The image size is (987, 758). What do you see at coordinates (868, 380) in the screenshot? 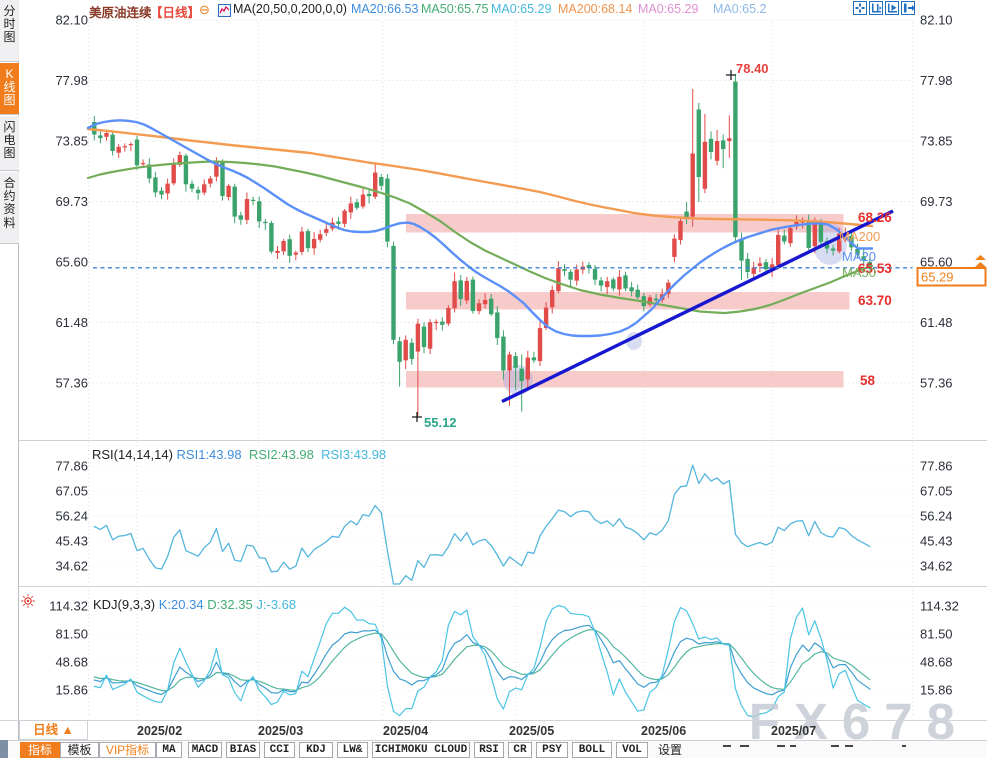
I see `svg-text: 58` at bounding box center [868, 380].